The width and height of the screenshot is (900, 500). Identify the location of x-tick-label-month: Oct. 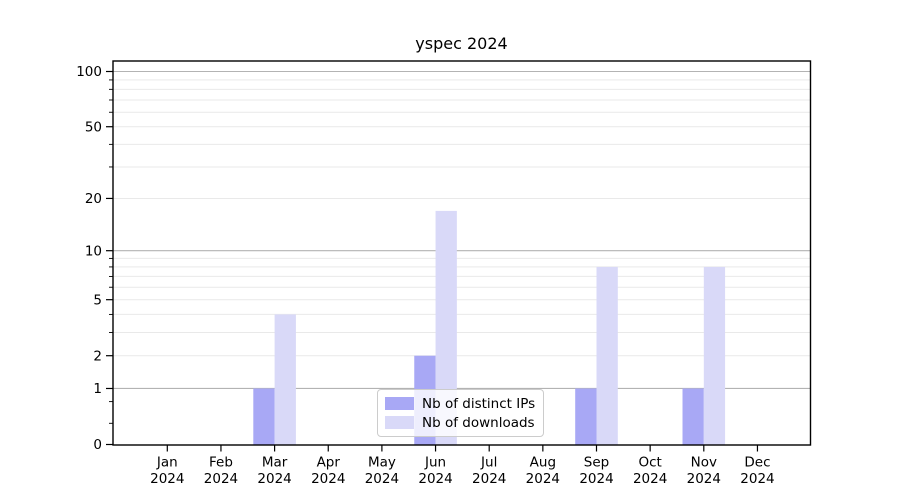
(649, 463).